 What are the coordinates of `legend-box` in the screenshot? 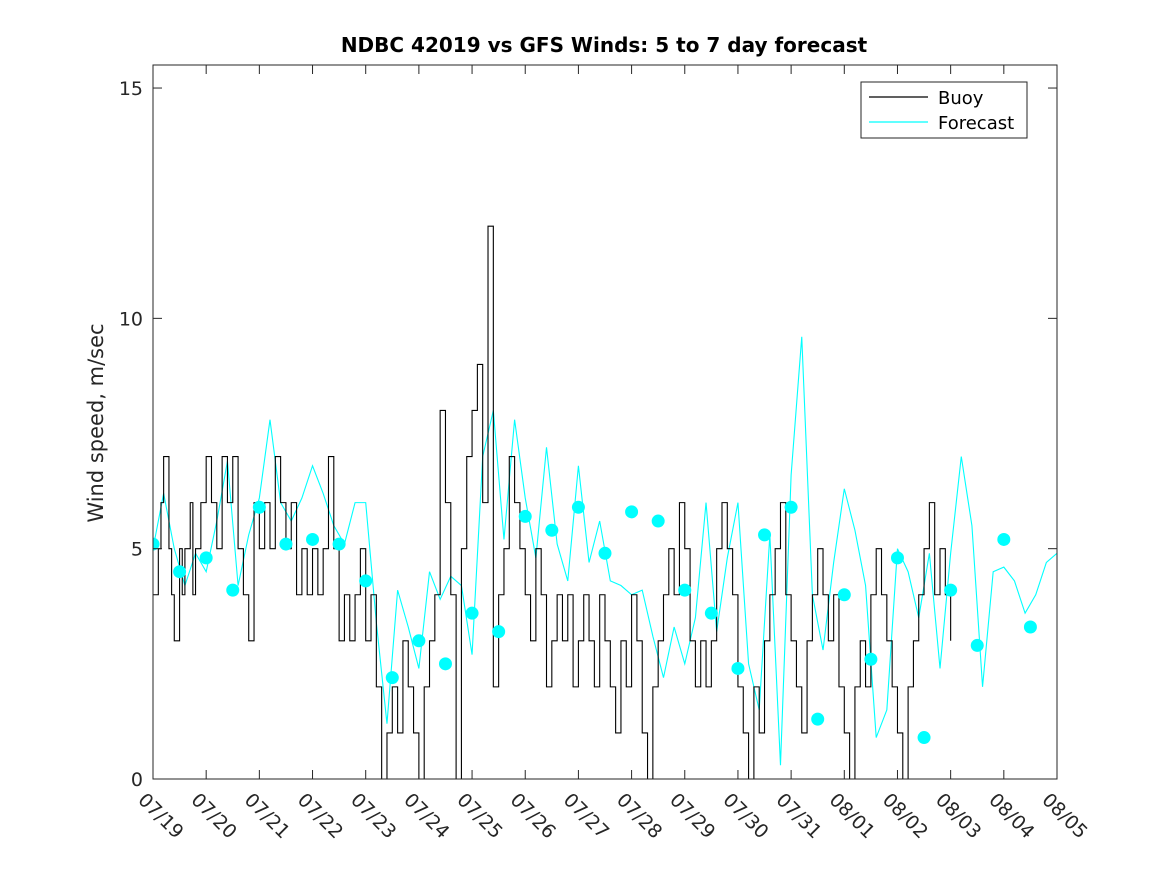 It's located at (944, 110).